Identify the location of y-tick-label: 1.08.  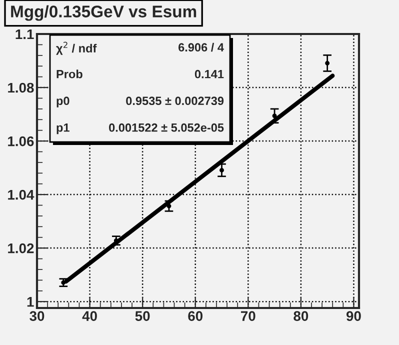
(21, 87).